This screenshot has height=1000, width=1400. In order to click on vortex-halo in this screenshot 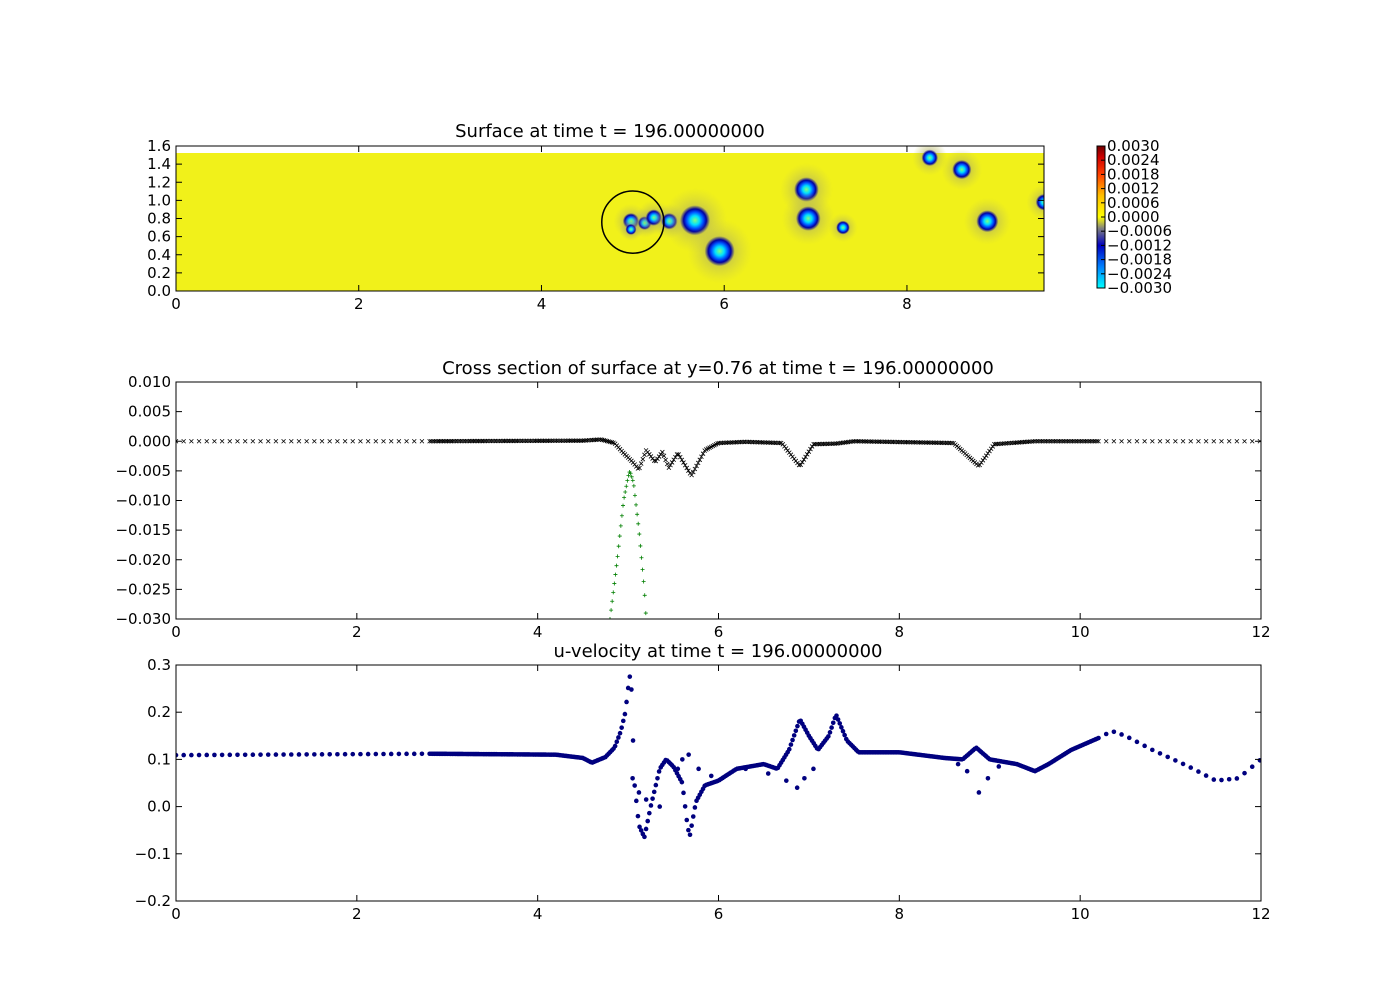, I will do `click(1035, 202)`.